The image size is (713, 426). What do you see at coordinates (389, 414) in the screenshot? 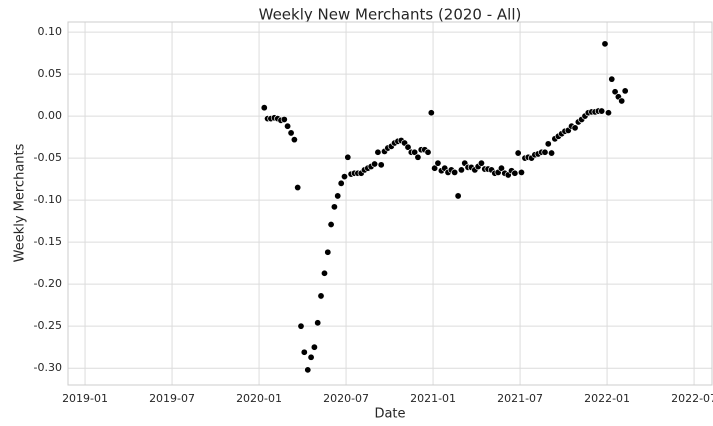
I see `x-axis-label: Date` at bounding box center [389, 414].